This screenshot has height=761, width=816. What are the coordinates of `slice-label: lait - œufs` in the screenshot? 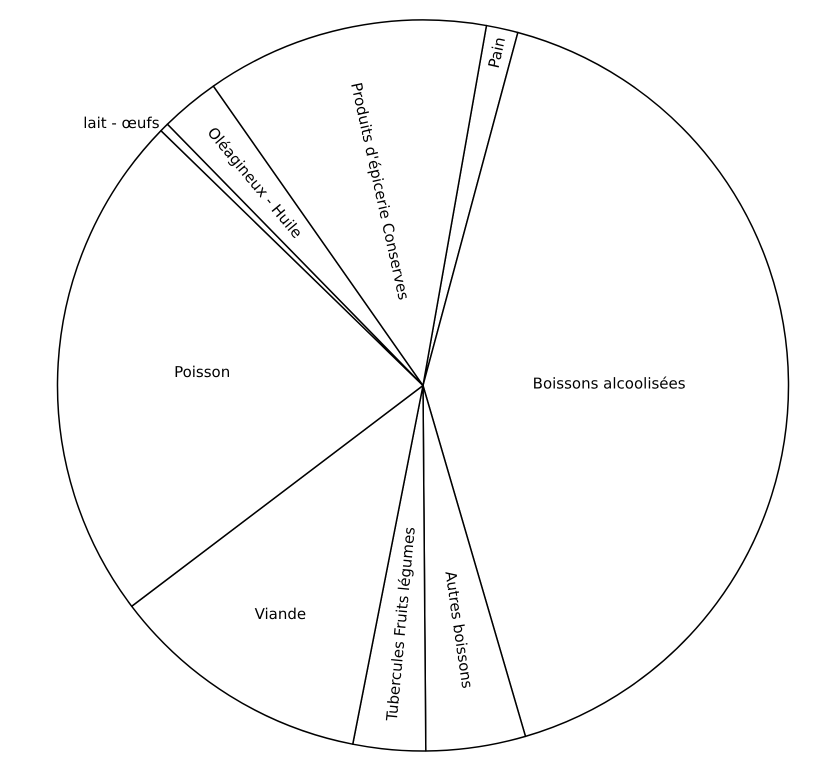 It's located at (121, 123).